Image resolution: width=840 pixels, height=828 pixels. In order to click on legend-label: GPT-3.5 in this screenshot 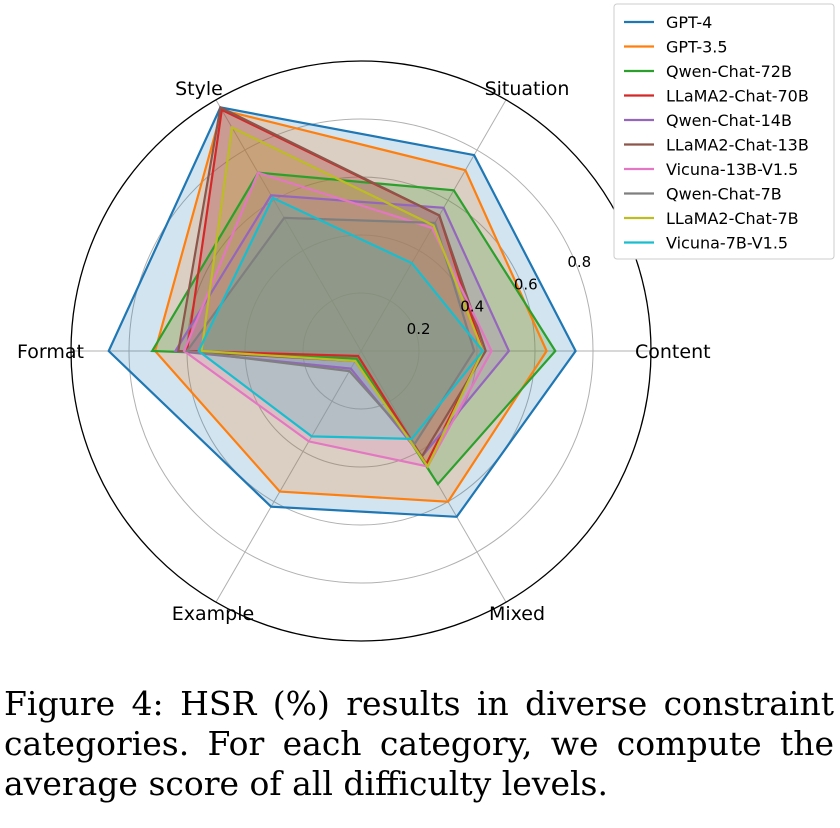, I will do `click(697, 47)`.